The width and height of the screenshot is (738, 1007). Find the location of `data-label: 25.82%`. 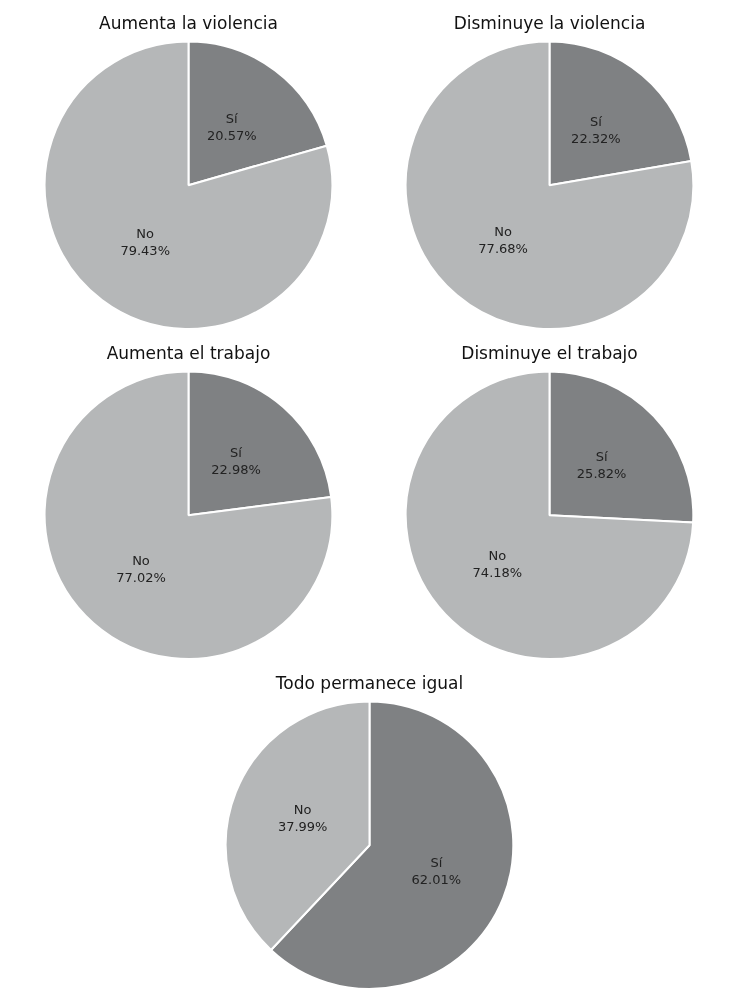

data-label: 25.82% is located at coordinates (601, 474).